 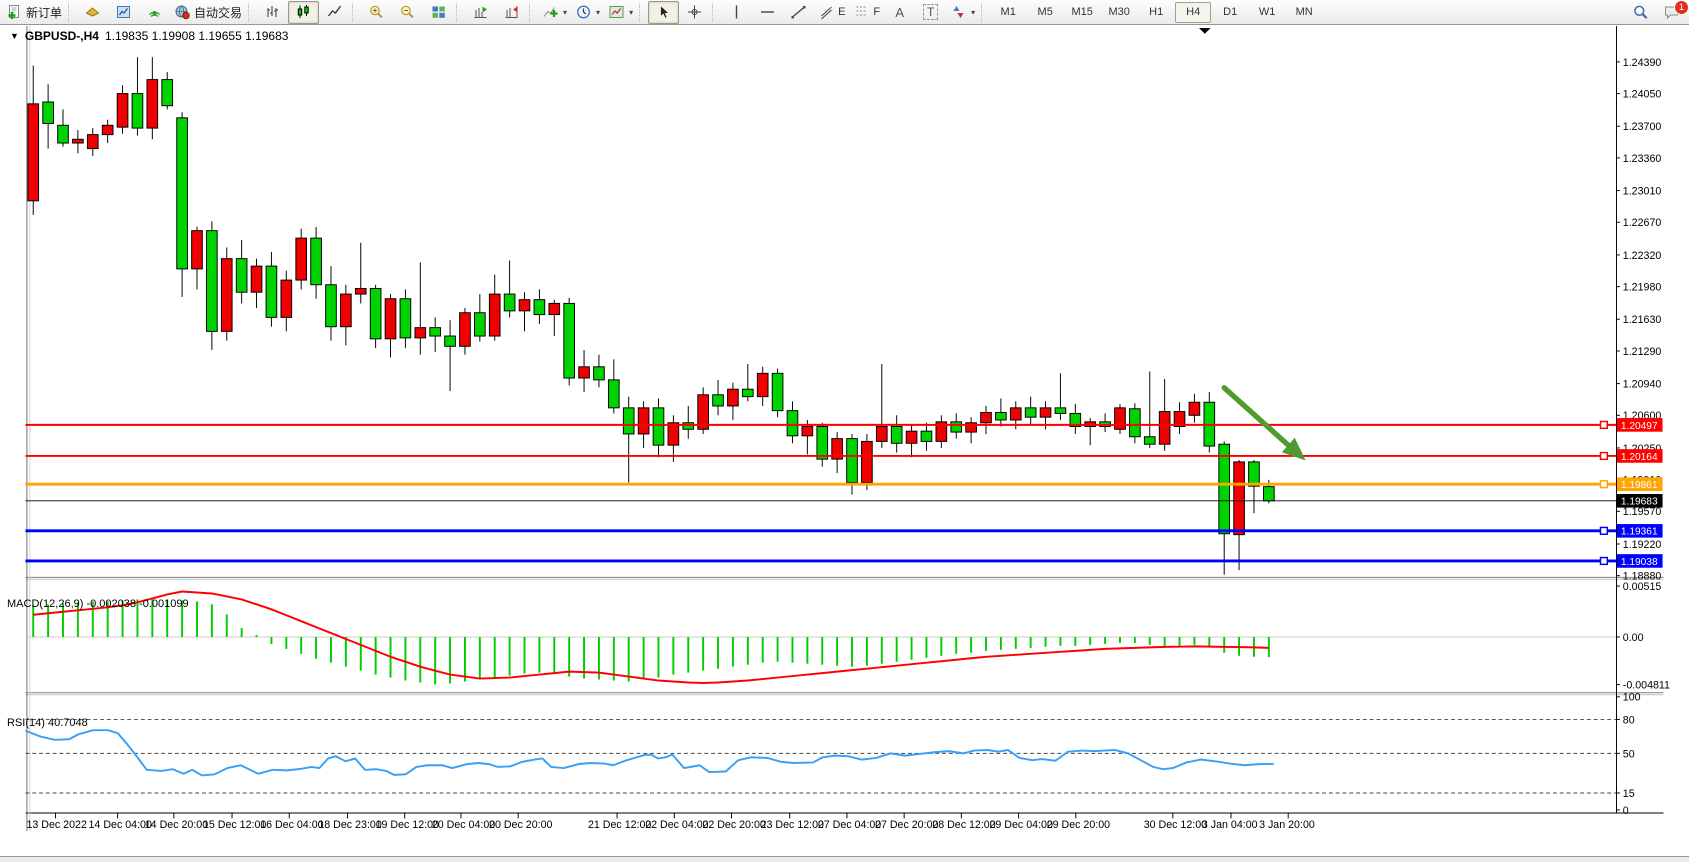 I want to click on templates-caret-icon: ▾, so click(x=631, y=12).